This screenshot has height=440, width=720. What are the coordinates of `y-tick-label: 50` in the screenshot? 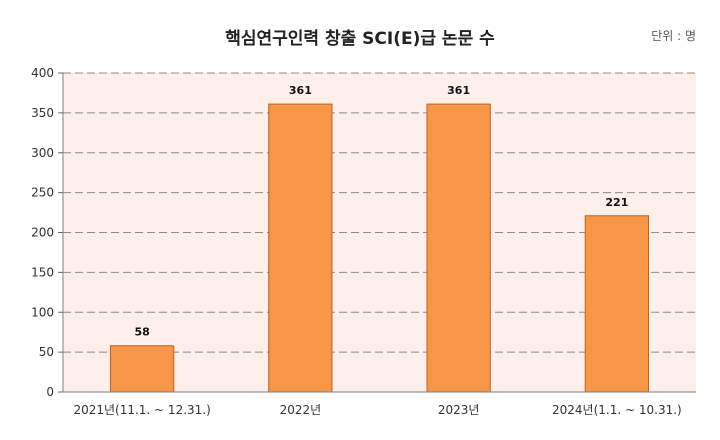 It's located at (46, 352).